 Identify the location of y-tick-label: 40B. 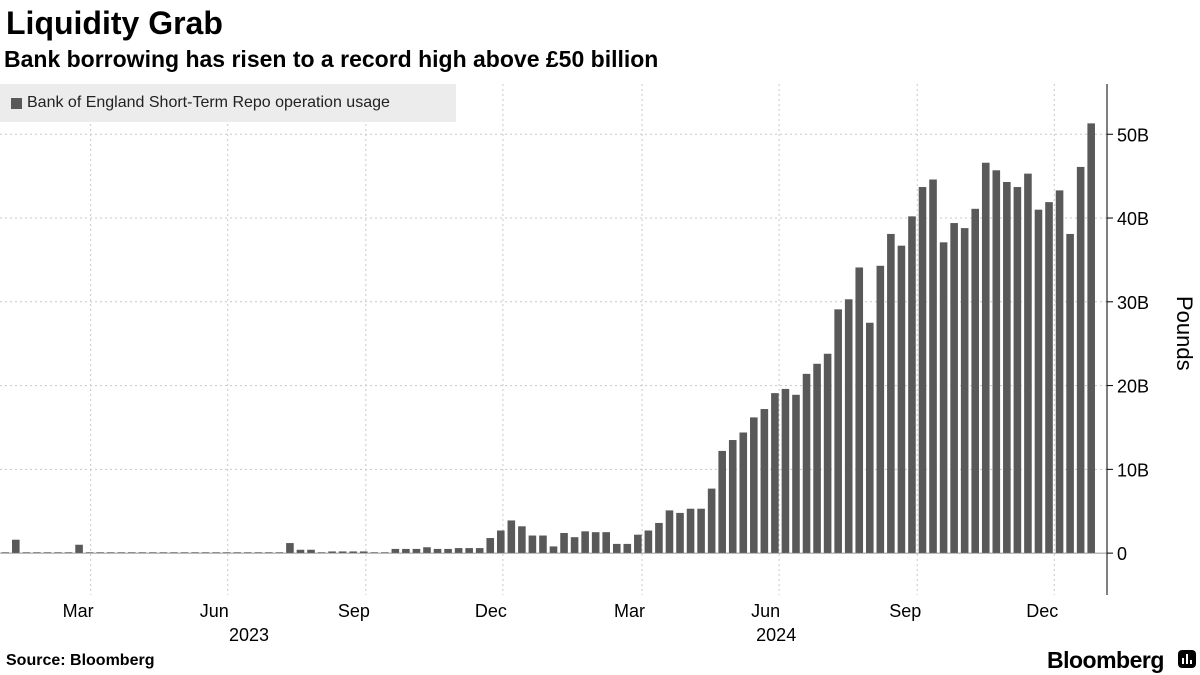
(1133, 219).